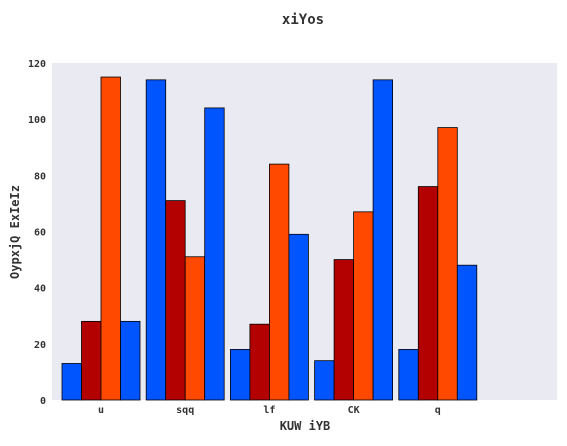 The height and width of the screenshot is (446, 567). I want to click on y-axis-ticks: 0 20 40 60 80 100 120, so click(37, 233).